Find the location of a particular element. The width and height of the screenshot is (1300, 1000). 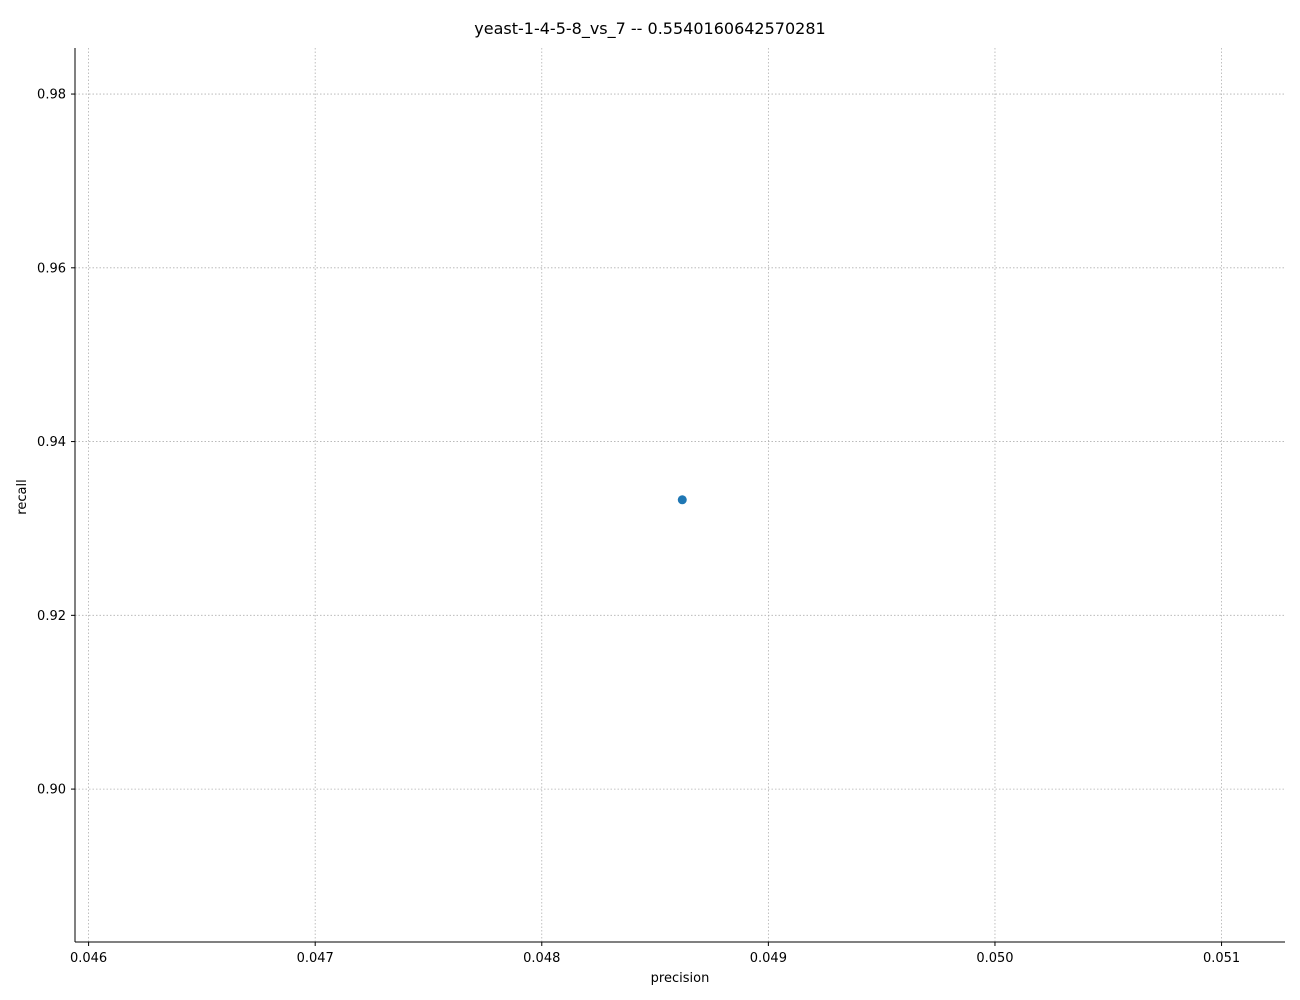

y-tick-label: 0.98 is located at coordinates (51, 95).